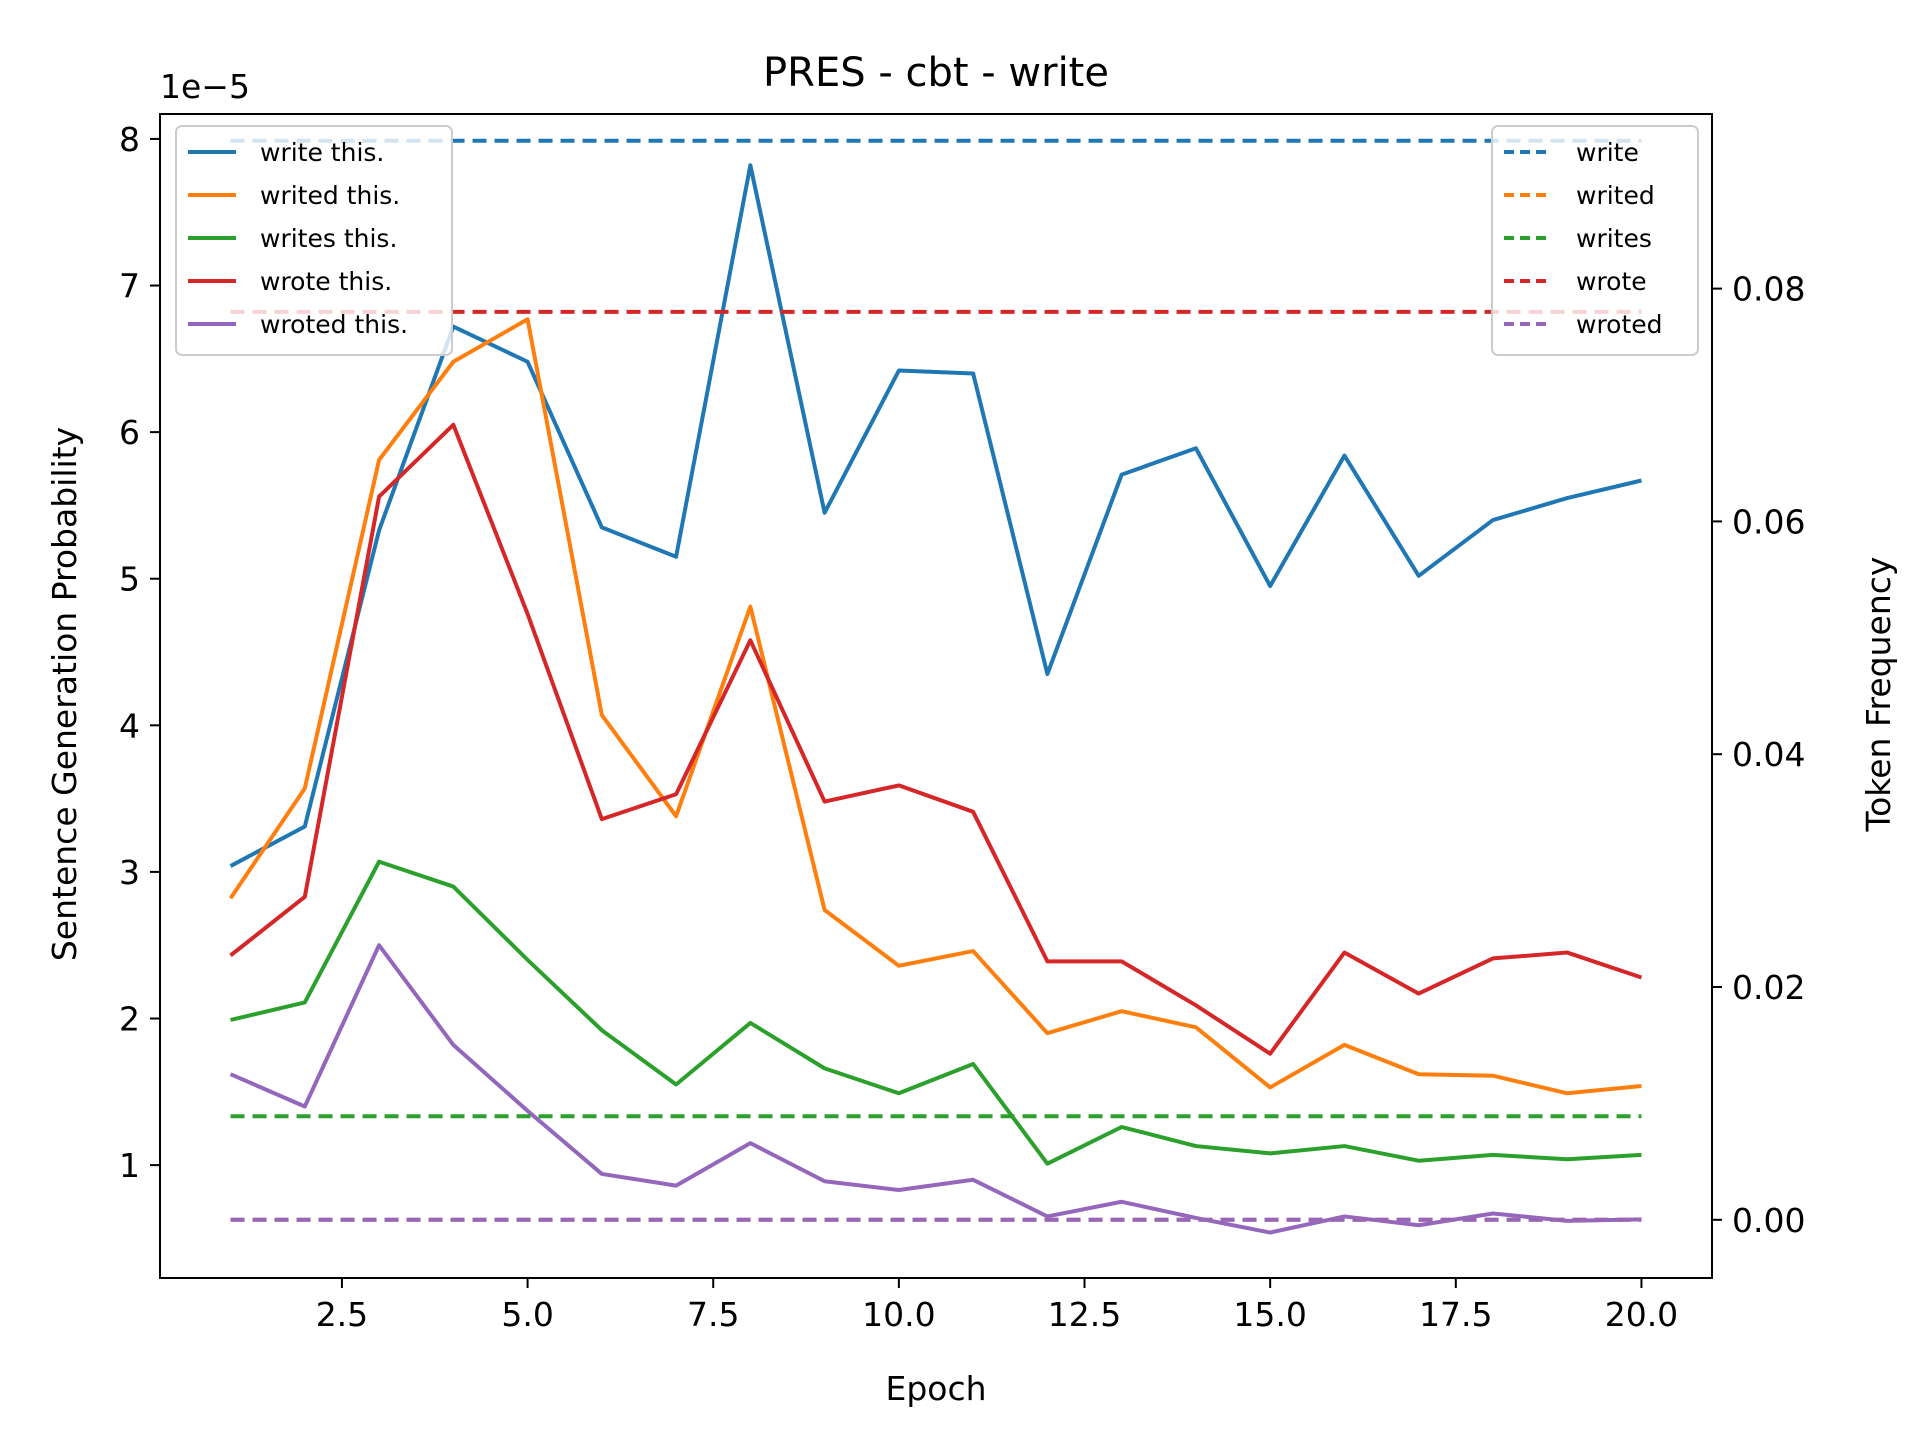 The width and height of the screenshot is (1920, 1440). Describe the element at coordinates (64, 694) in the screenshot. I see `y-axis-title: Sentence Generation Probability` at that location.